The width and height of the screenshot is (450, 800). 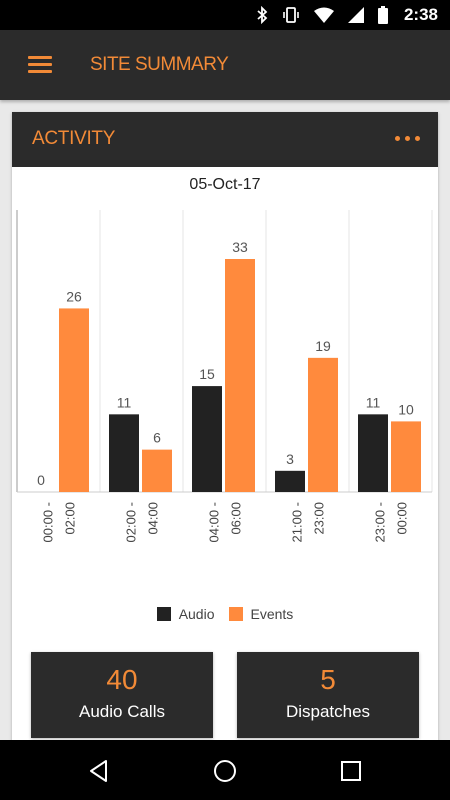 I want to click on data-label-events-0: 26, so click(x=74, y=296).